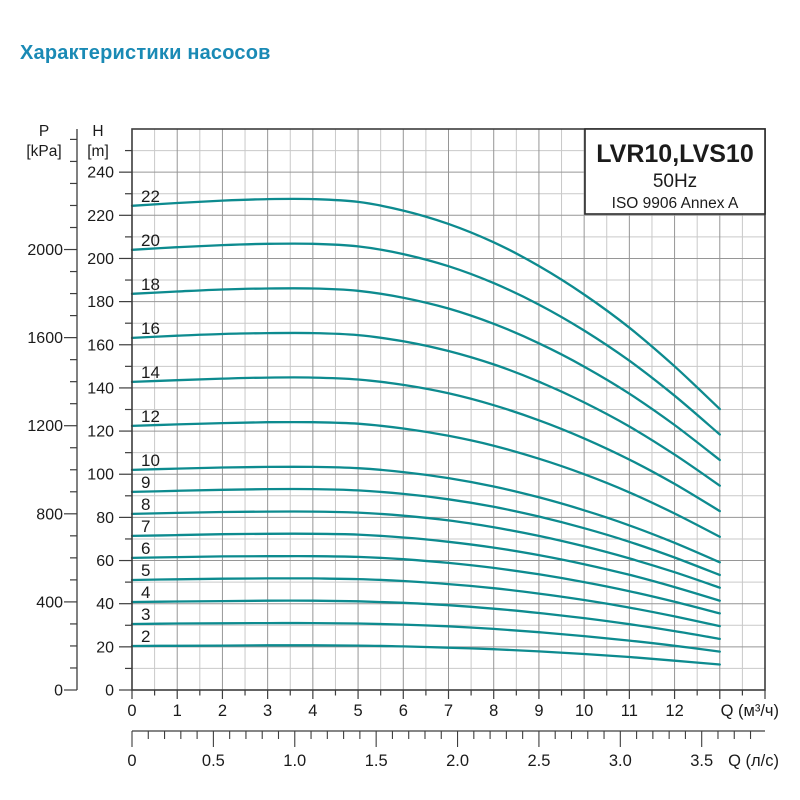 This screenshot has height=800, width=800. I want to click on flow-m3h-tick-label: 1, so click(177, 711).